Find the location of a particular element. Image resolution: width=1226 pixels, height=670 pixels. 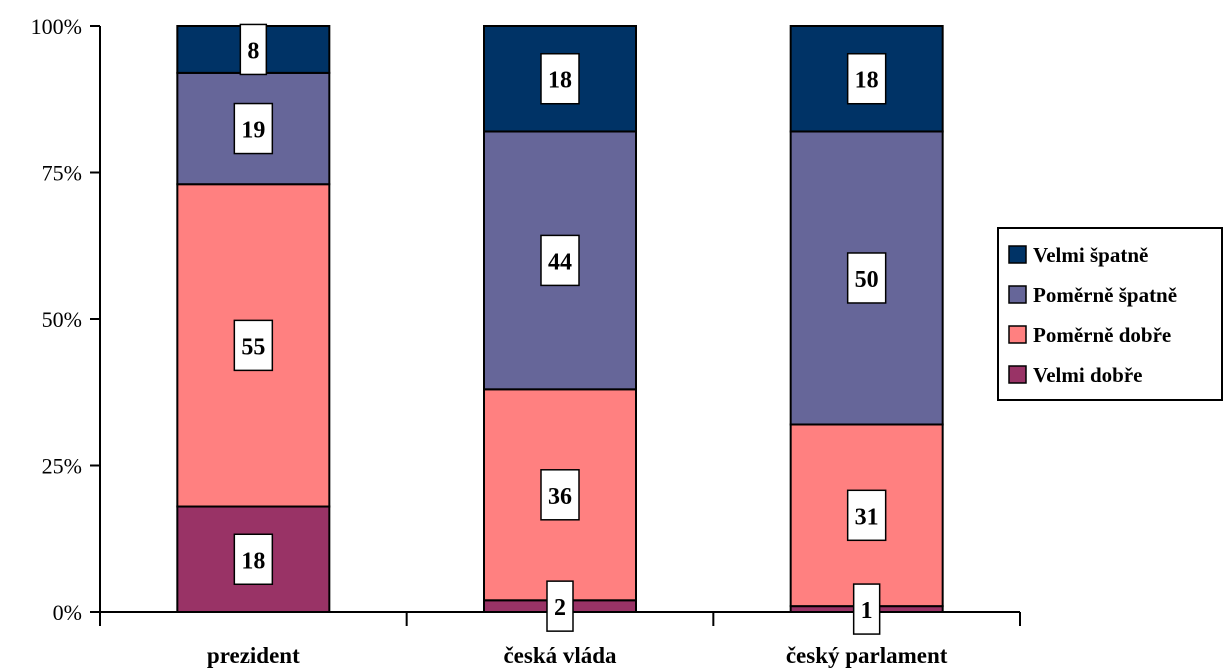

data-label: 55 is located at coordinates (253, 345).